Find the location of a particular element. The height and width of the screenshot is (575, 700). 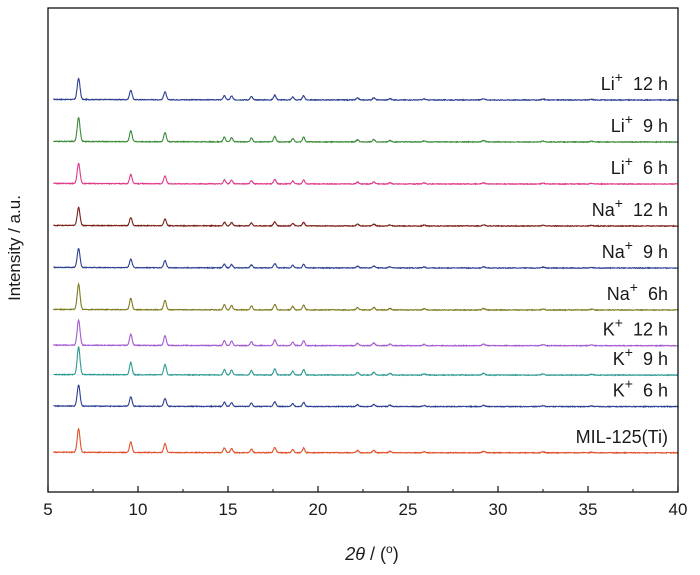

x-tick-label: 10 is located at coordinates (138, 509).